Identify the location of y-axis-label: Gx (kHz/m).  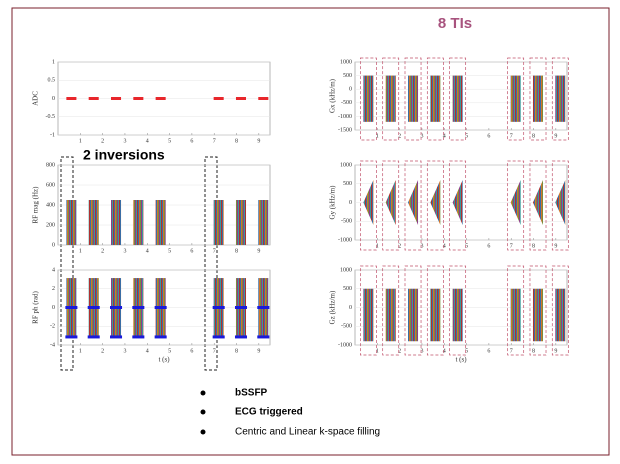
(333, 95).